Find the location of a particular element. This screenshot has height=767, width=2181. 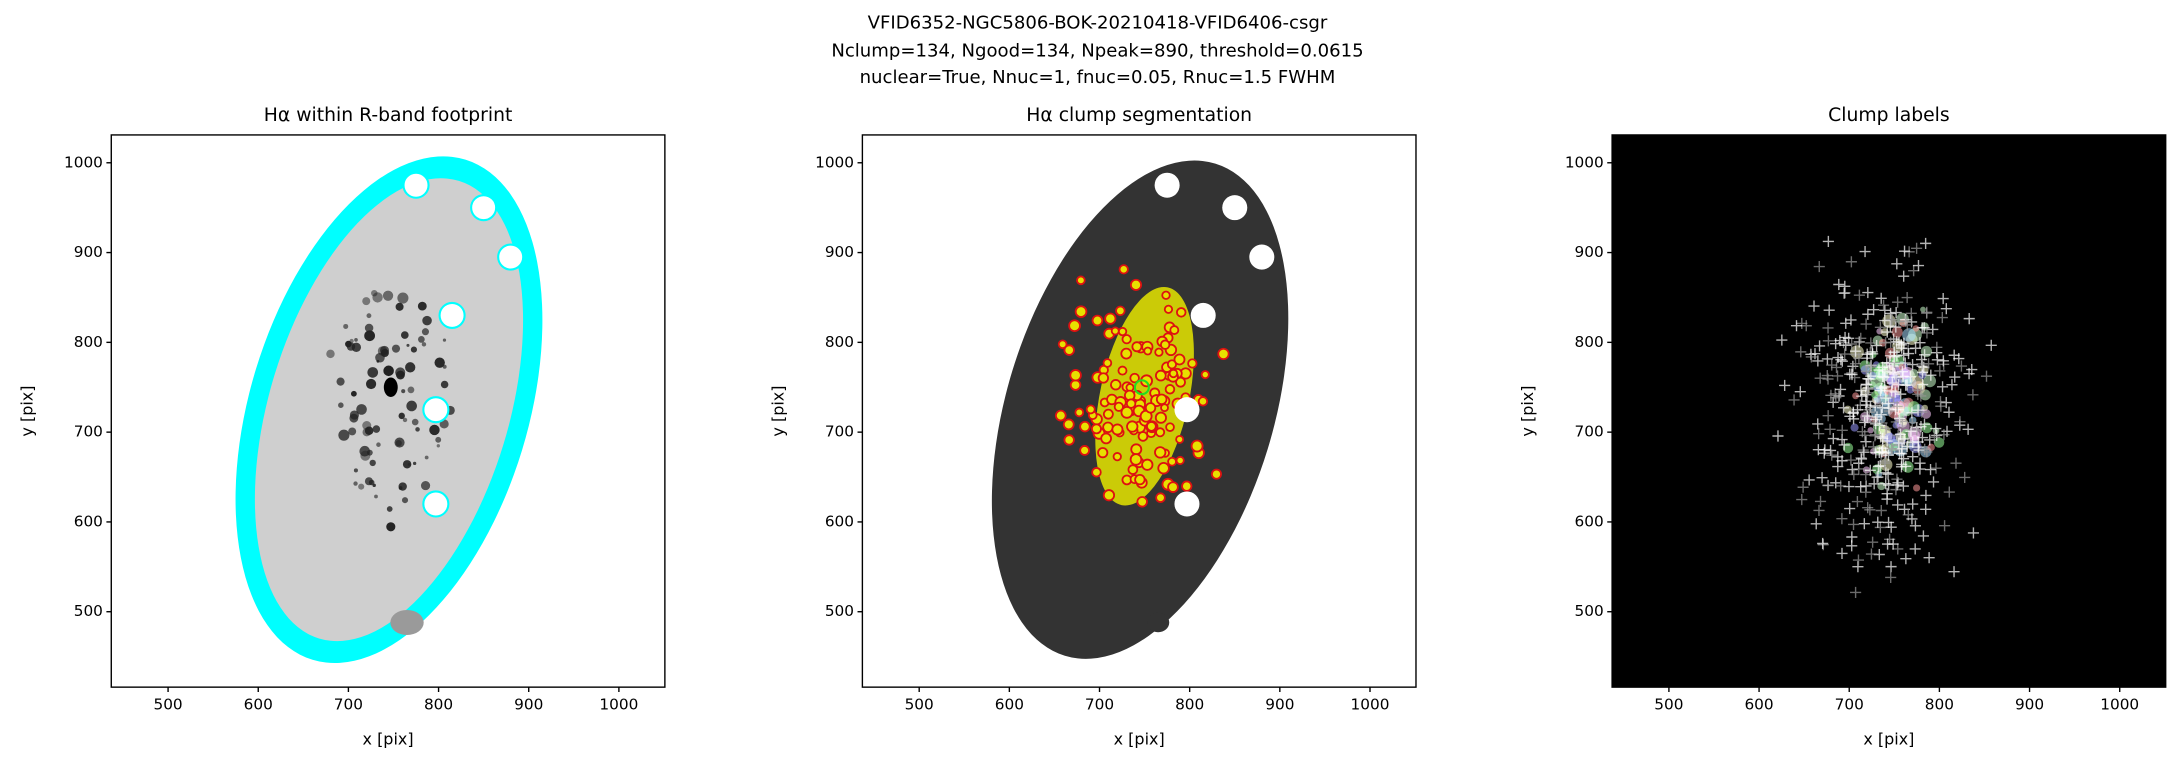

image is located at coordinates (1140, 409).